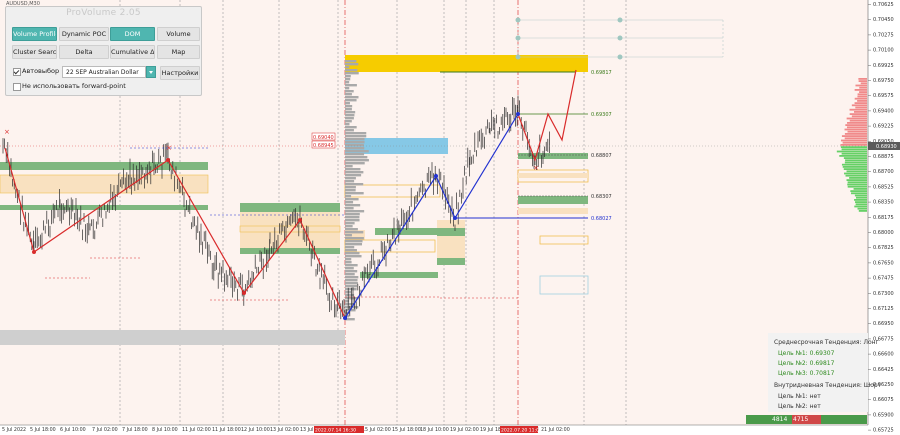  What do you see at coordinates (883, 233) in the screenshot?
I see `price-tick-label: 0.68000` at bounding box center [883, 233].